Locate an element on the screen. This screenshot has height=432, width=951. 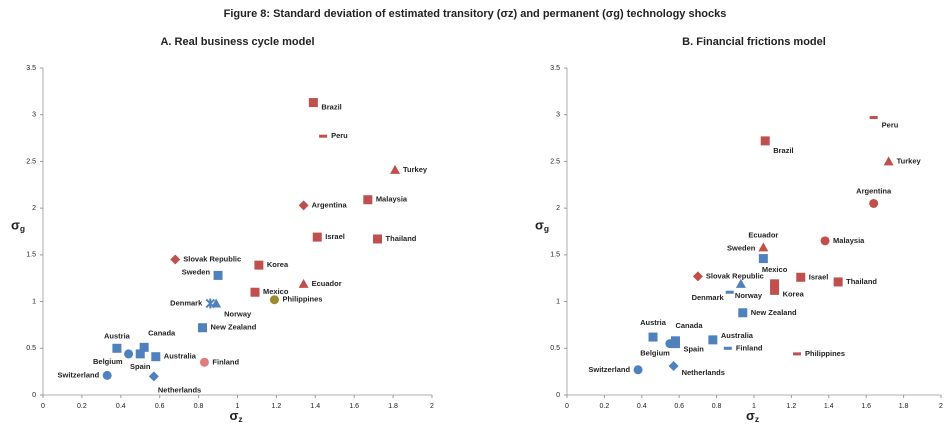
point-label: Korea is located at coordinates (794, 293).